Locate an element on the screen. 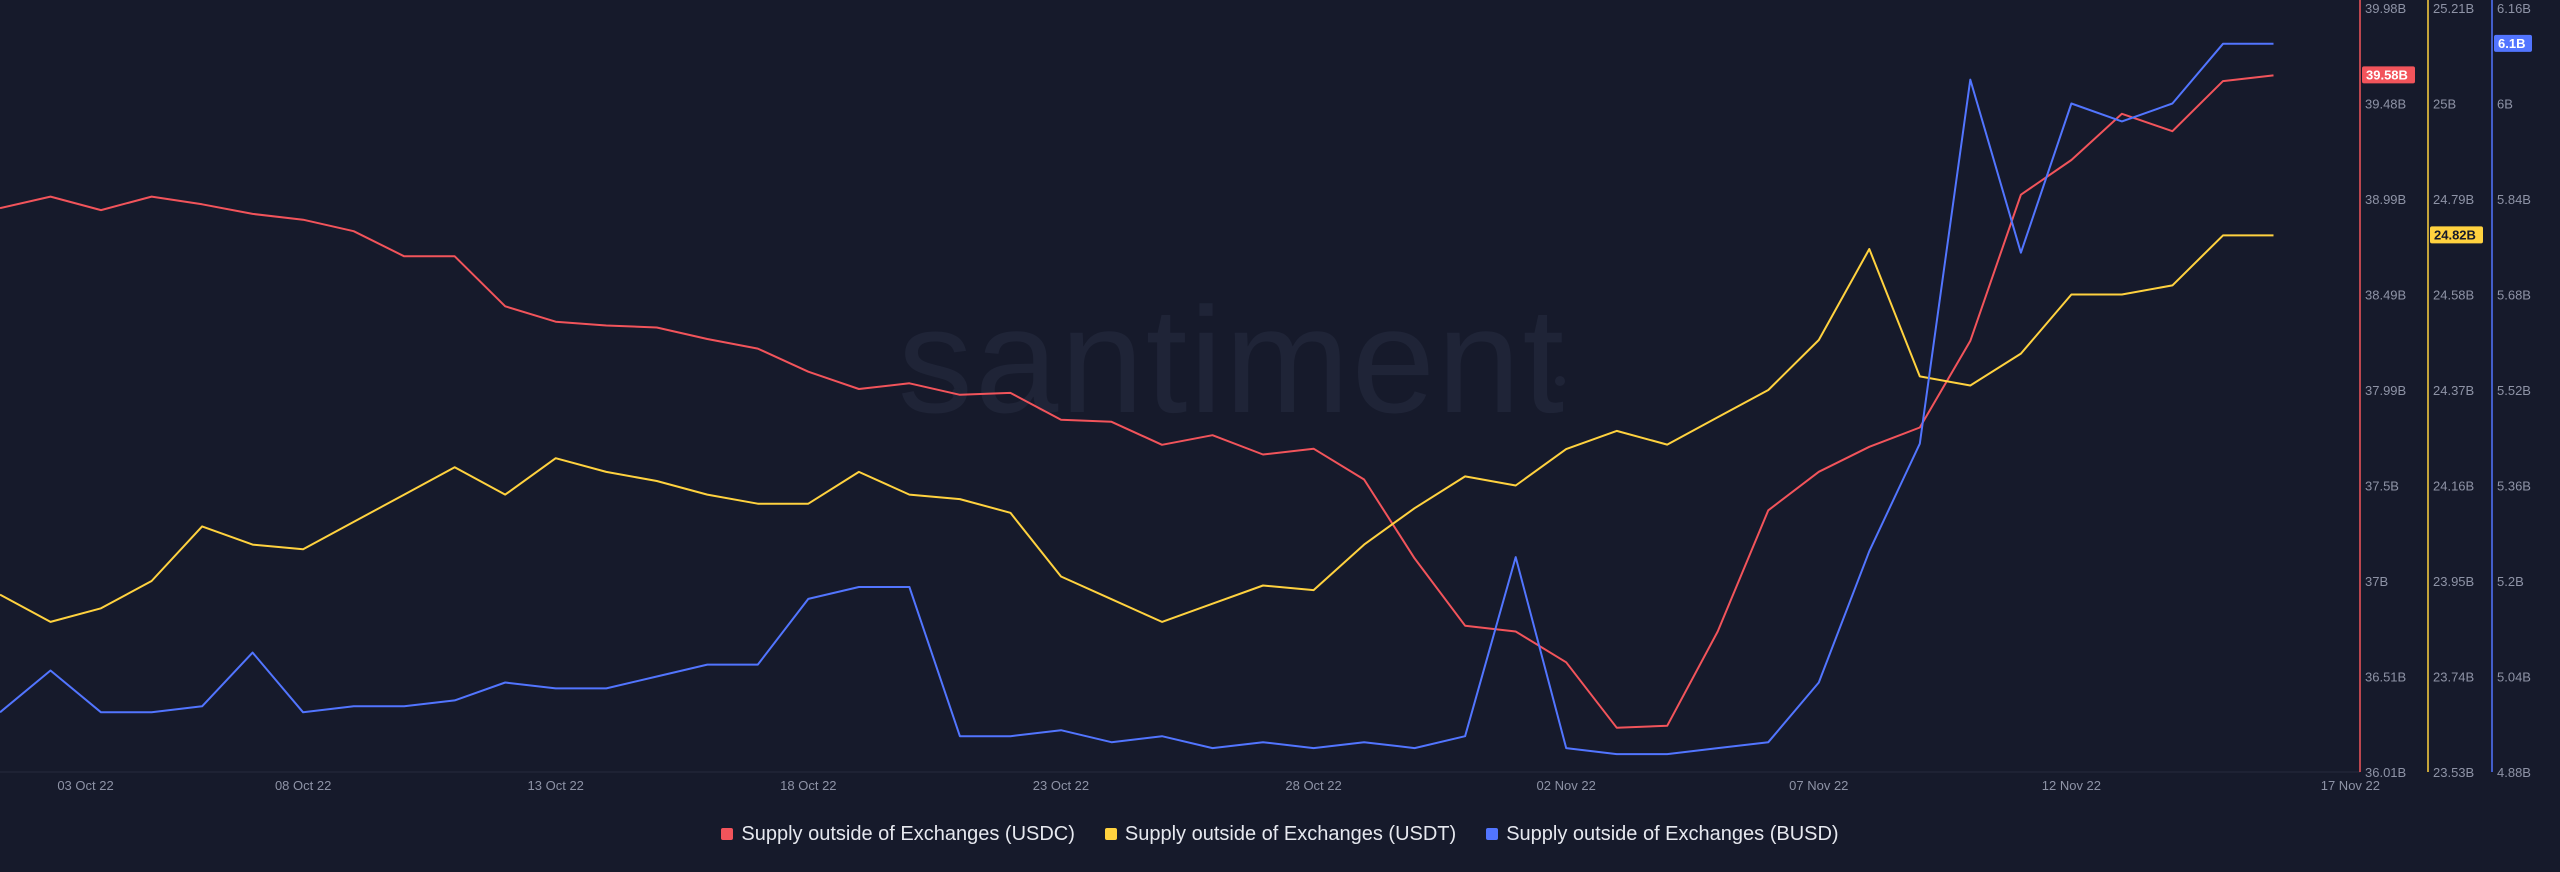 Image resolution: width=2560 pixels, height=872 pixels. x-tick-label: 18 Oct 22 is located at coordinates (808, 785).